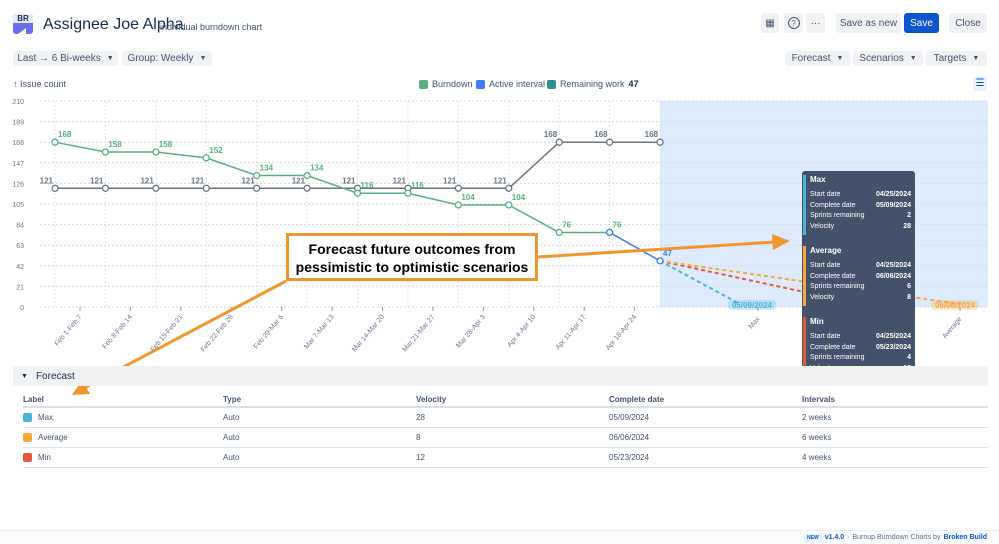 The height and width of the screenshot is (544, 999). What do you see at coordinates (69, 331) in the screenshot?
I see `x-tick-label: Feb 1-Feb 7` at bounding box center [69, 331].